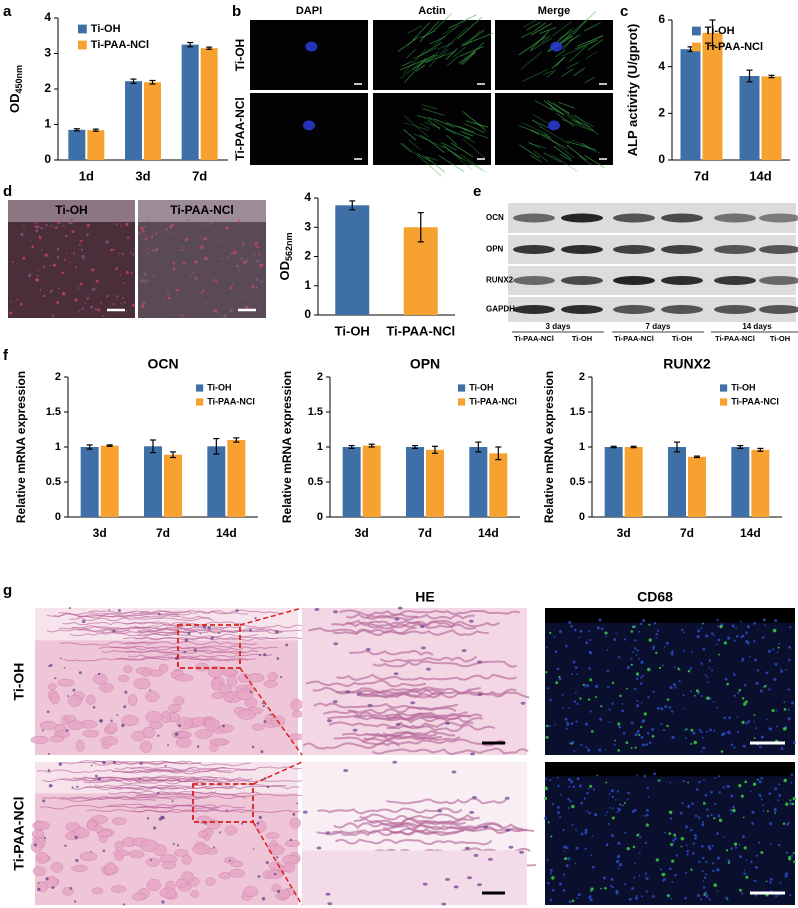  I want to click on x-tick-label: 7d, so click(163, 533).